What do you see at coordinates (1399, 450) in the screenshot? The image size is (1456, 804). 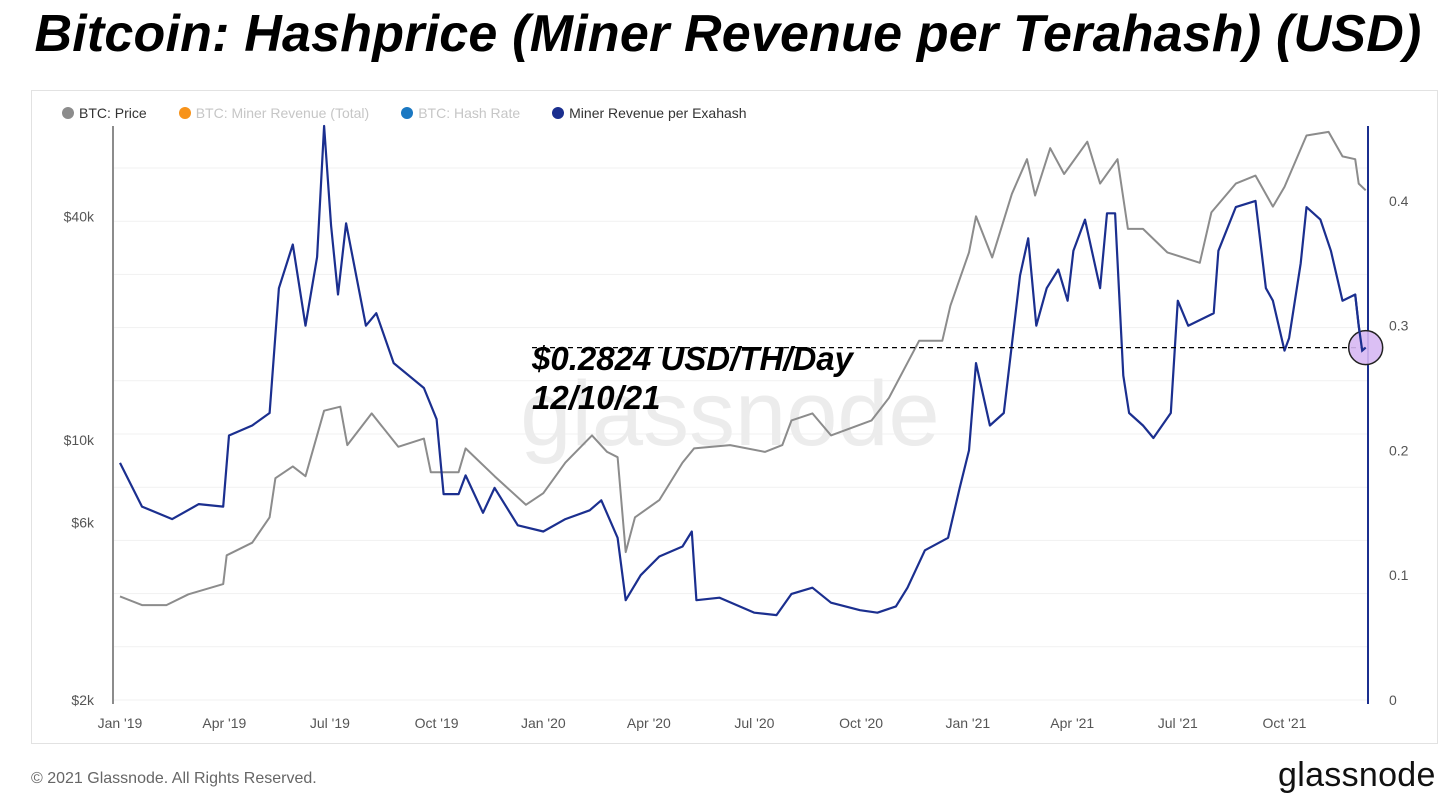 I see `y-right-tick-label: 0.2` at bounding box center [1399, 450].